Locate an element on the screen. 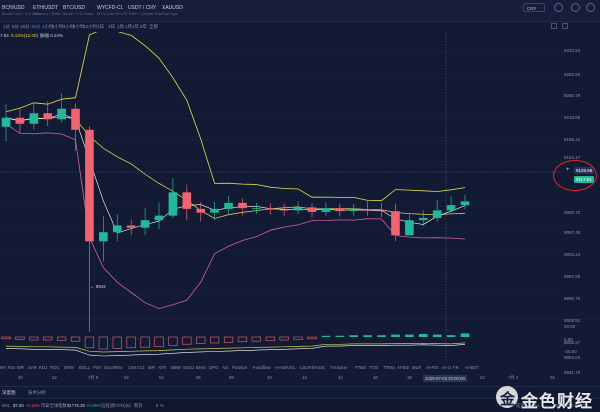 The height and width of the screenshot is (412, 600). indicator-option: LSUR is located at coordinates (306, 367).